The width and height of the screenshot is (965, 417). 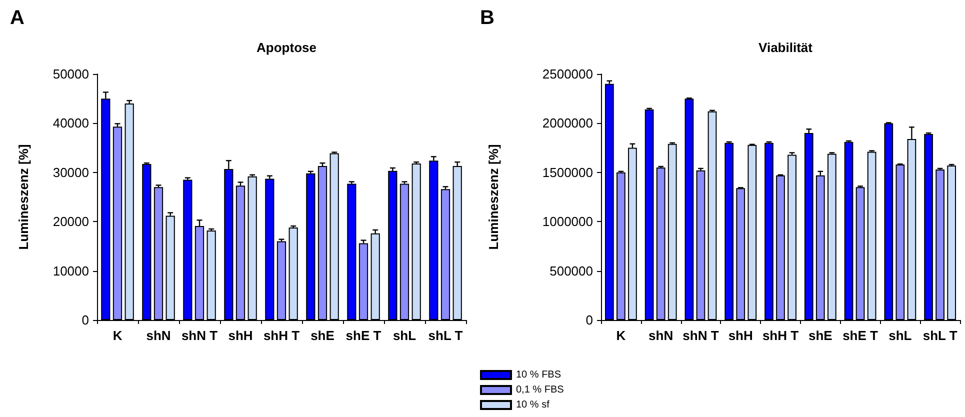 What do you see at coordinates (286, 47) in the screenshot?
I see `chart-title: Apoptose` at bounding box center [286, 47].